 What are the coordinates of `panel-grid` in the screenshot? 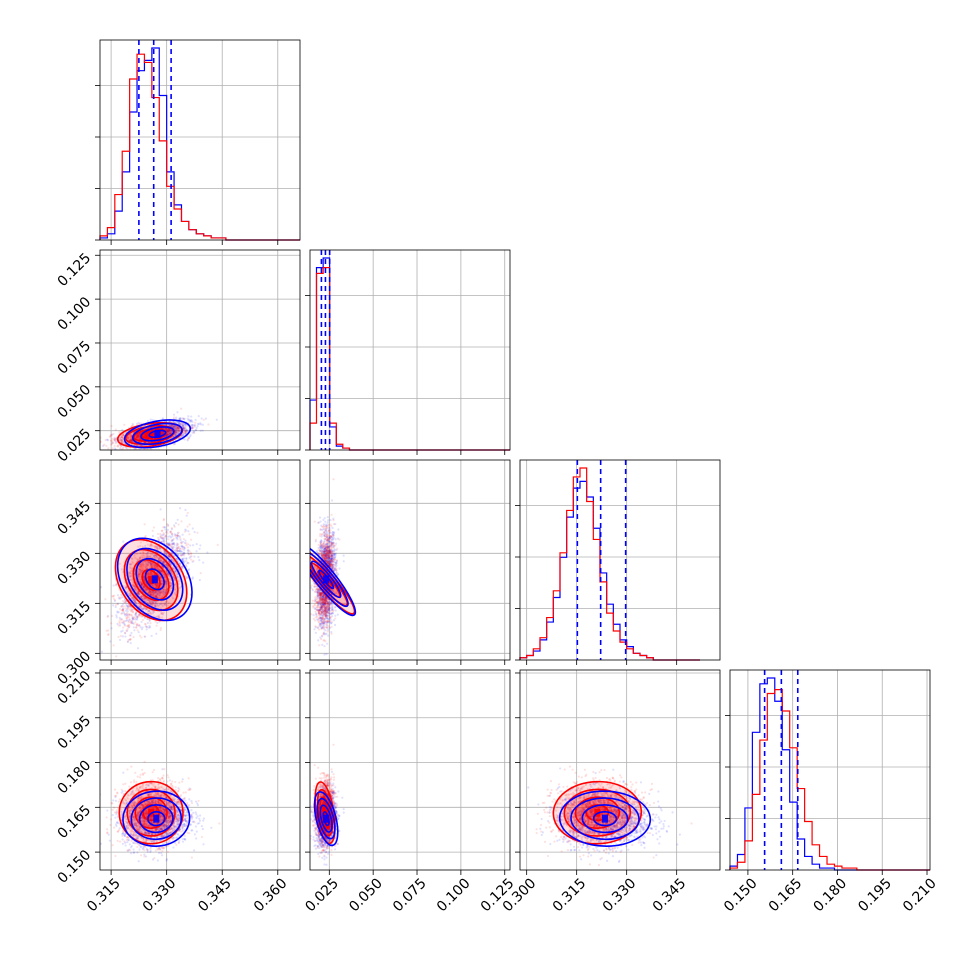 It's located at (200, 140).